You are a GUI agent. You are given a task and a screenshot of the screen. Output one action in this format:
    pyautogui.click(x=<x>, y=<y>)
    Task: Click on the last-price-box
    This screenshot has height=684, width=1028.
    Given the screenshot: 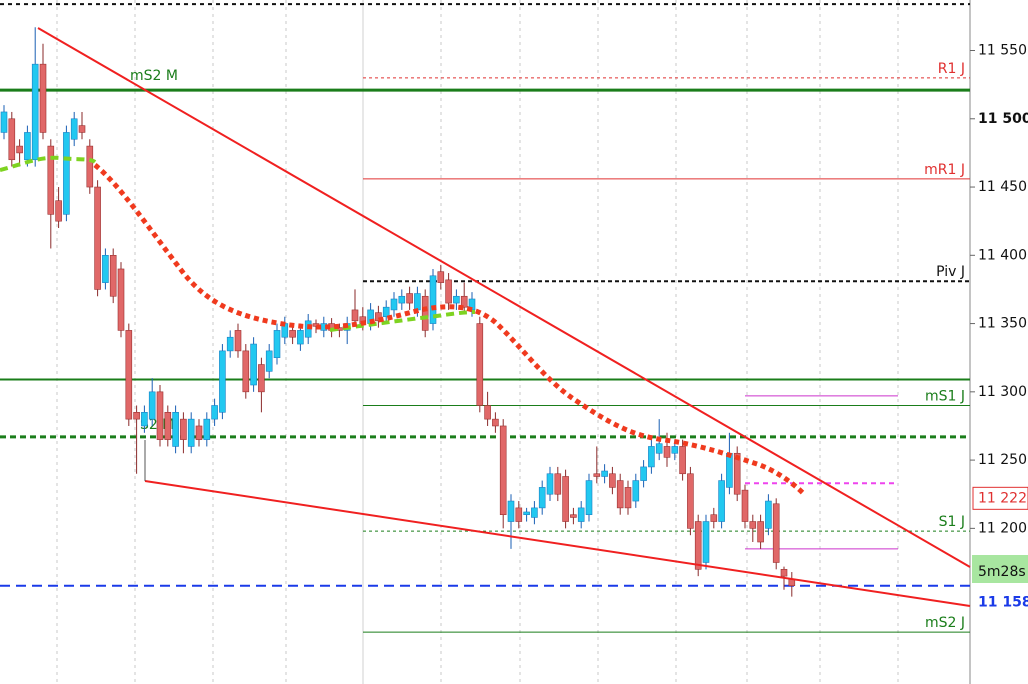 What is the action you would take?
    pyautogui.click(x=1000, y=602)
    